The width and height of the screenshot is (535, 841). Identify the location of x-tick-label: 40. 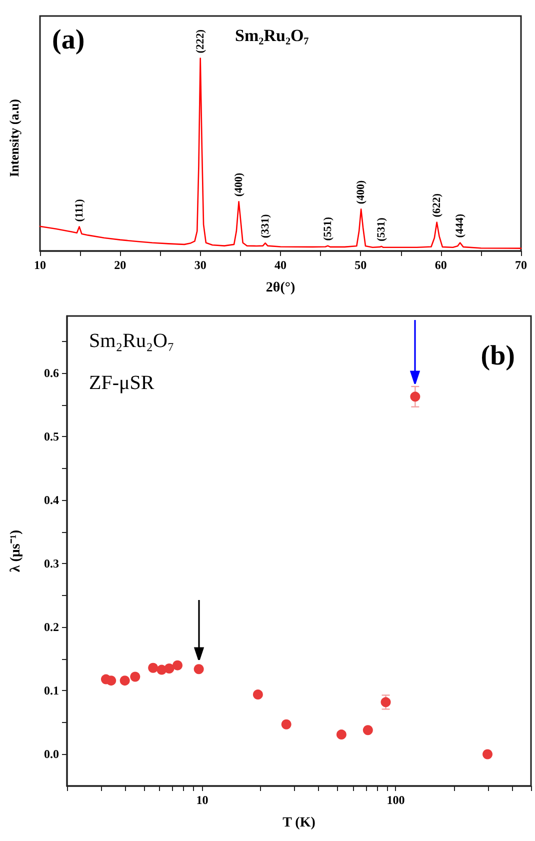
(280, 265).